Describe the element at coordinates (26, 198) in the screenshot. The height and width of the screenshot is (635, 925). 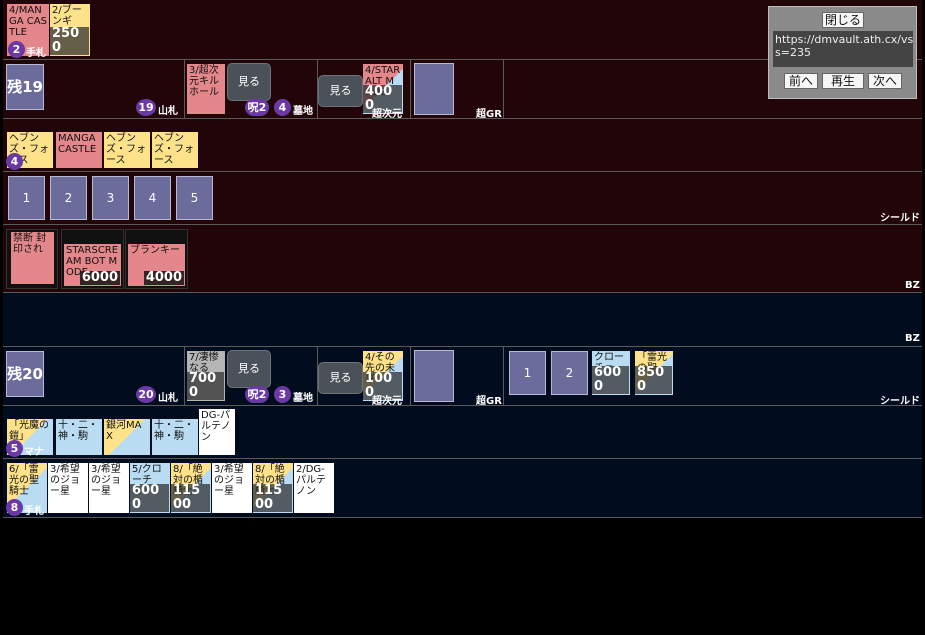
I see `opponent-shield-1: 1` at that location.